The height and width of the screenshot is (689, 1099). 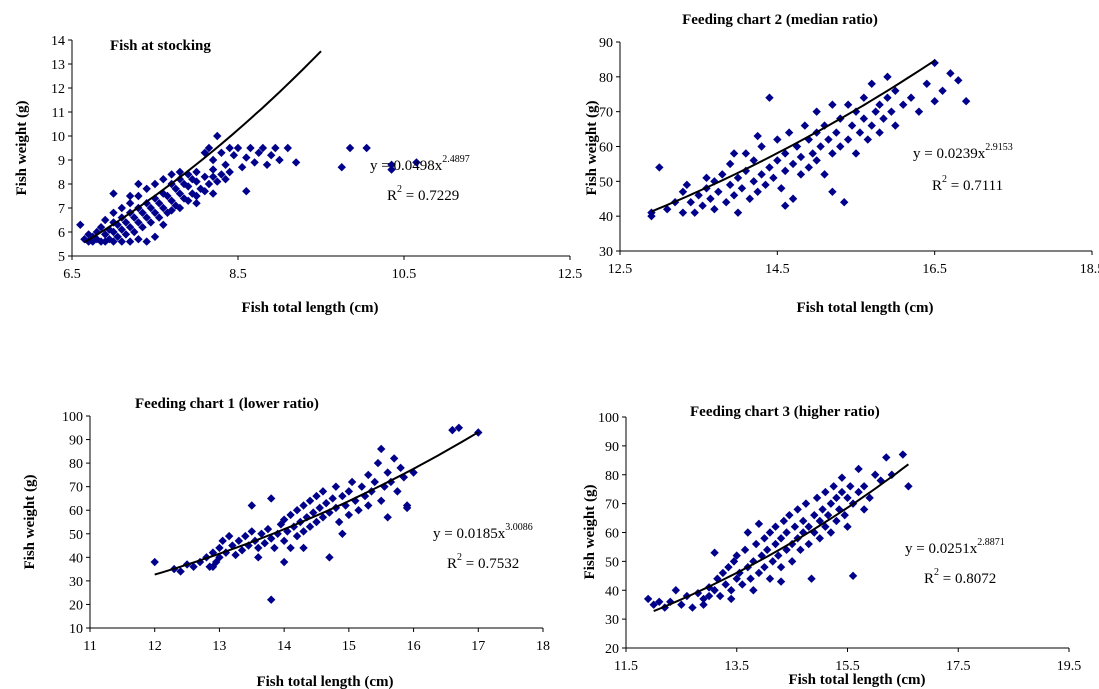 I want to click on x-tick-label: 17.5, so click(x=958, y=666).